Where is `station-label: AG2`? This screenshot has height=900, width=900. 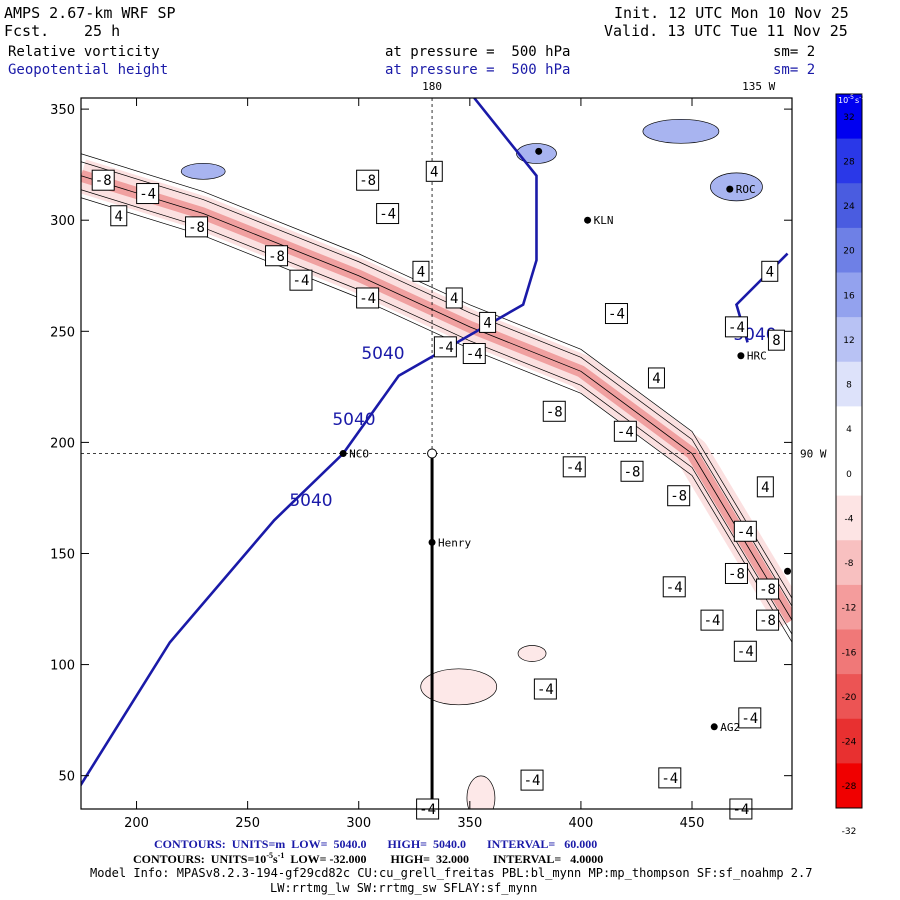 station-label: AG2 is located at coordinates (730, 727).